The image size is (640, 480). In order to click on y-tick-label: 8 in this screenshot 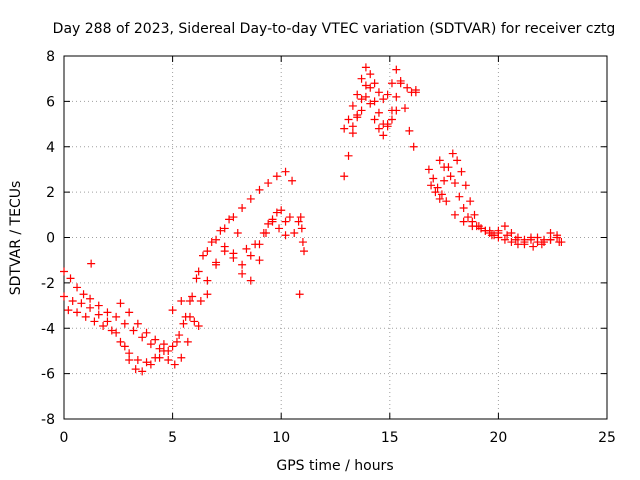, I will do `click(50, 57)`.